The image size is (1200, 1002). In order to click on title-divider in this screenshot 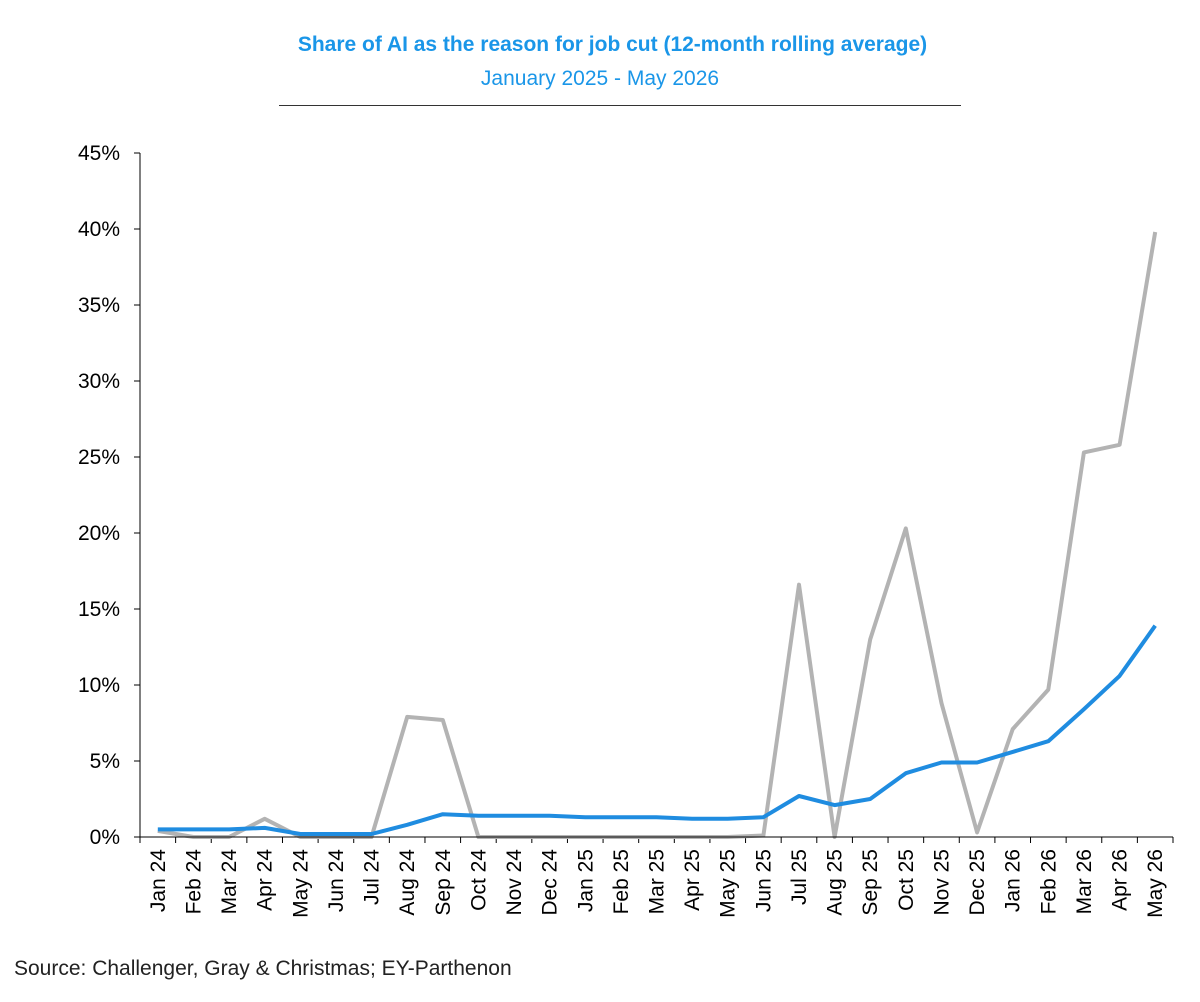, I will do `click(620, 105)`.